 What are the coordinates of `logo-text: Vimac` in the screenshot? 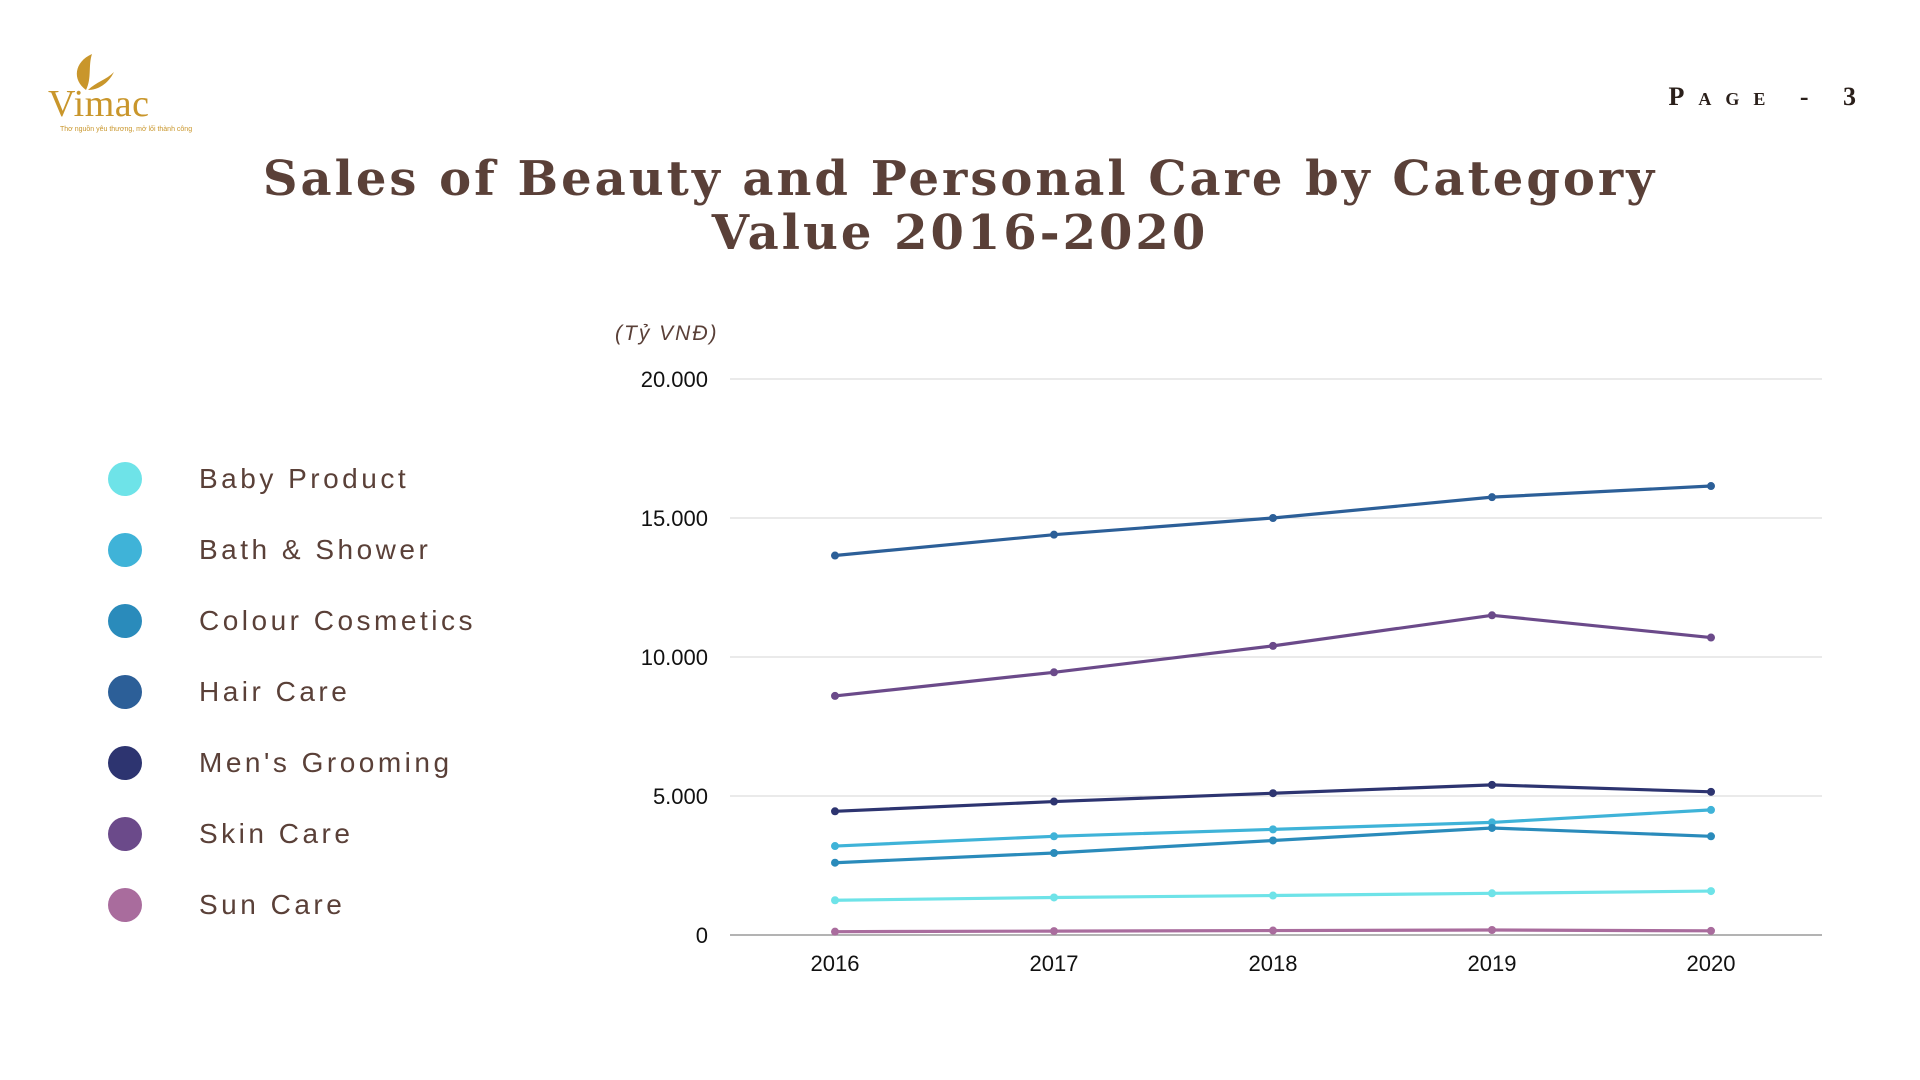 It's located at (99, 104).